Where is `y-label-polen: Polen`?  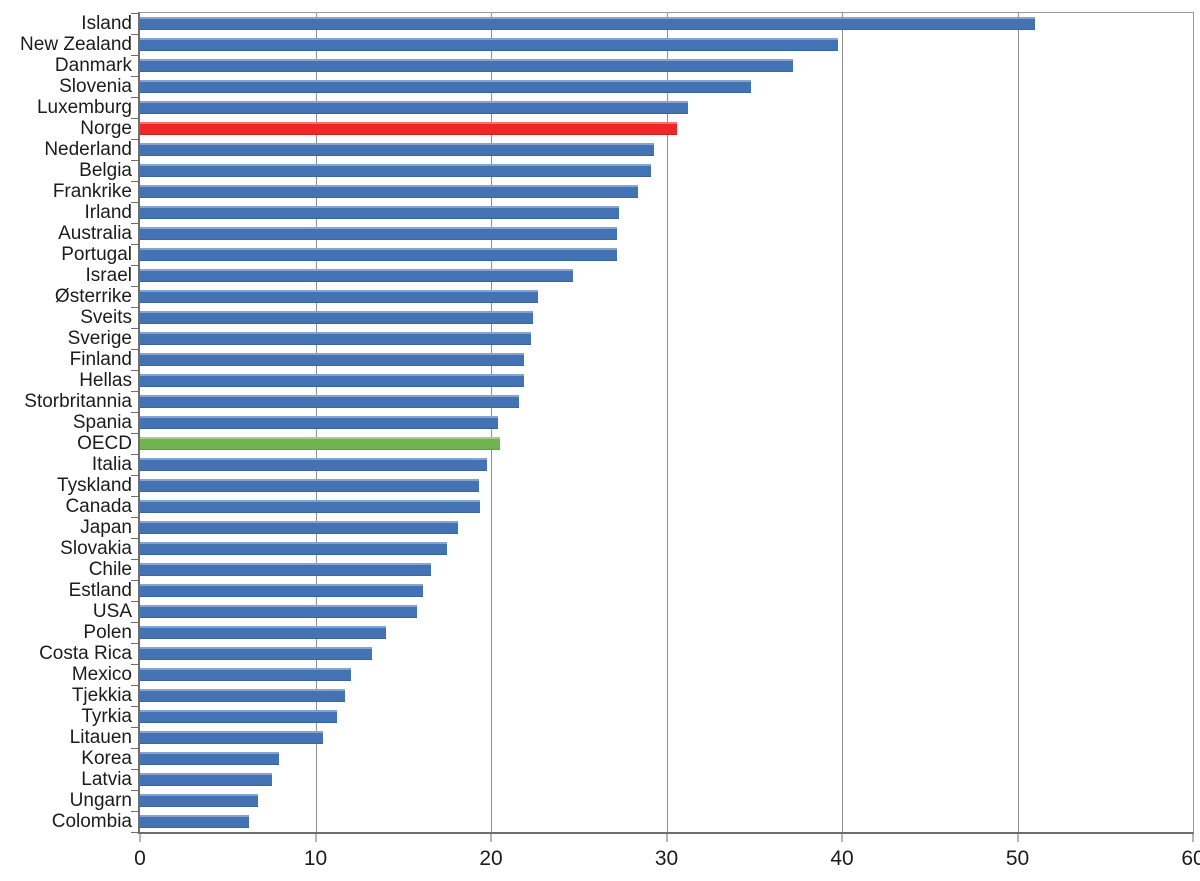
y-label-polen: Polen is located at coordinates (107, 632).